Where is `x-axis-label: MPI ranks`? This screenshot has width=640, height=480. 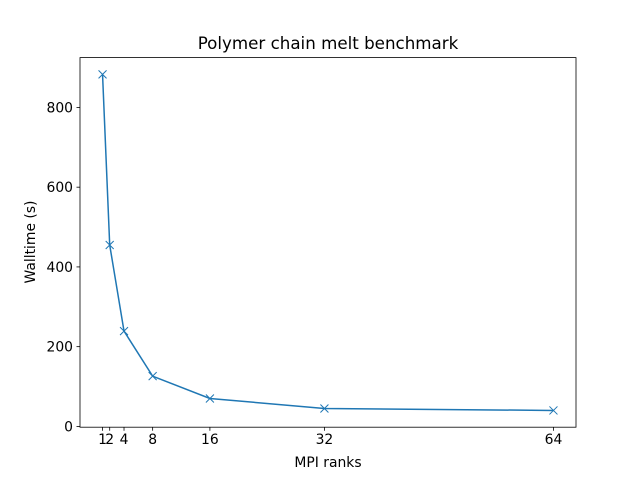
x-axis-label: MPI ranks is located at coordinates (327, 463).